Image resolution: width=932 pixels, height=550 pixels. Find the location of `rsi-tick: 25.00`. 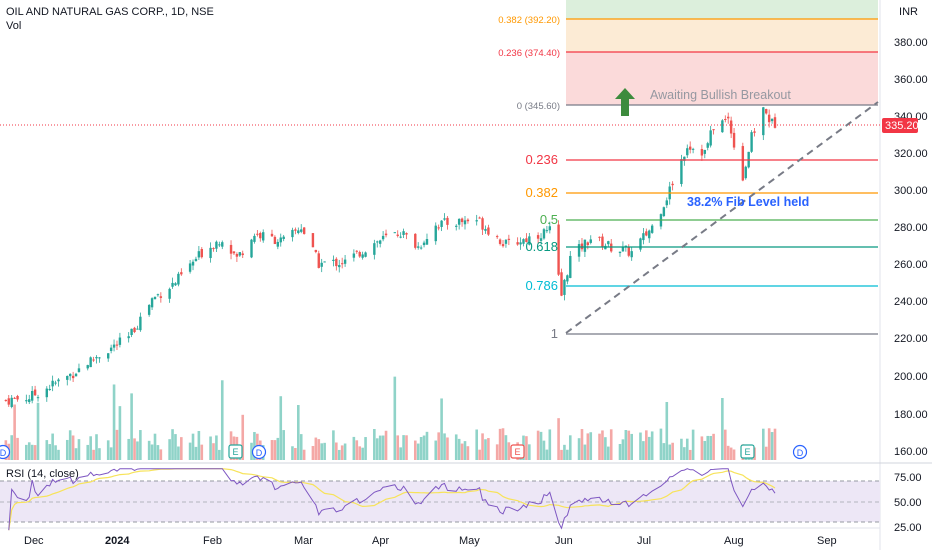

rsi-tick: 25.00 is located at coordinates (908, 528).